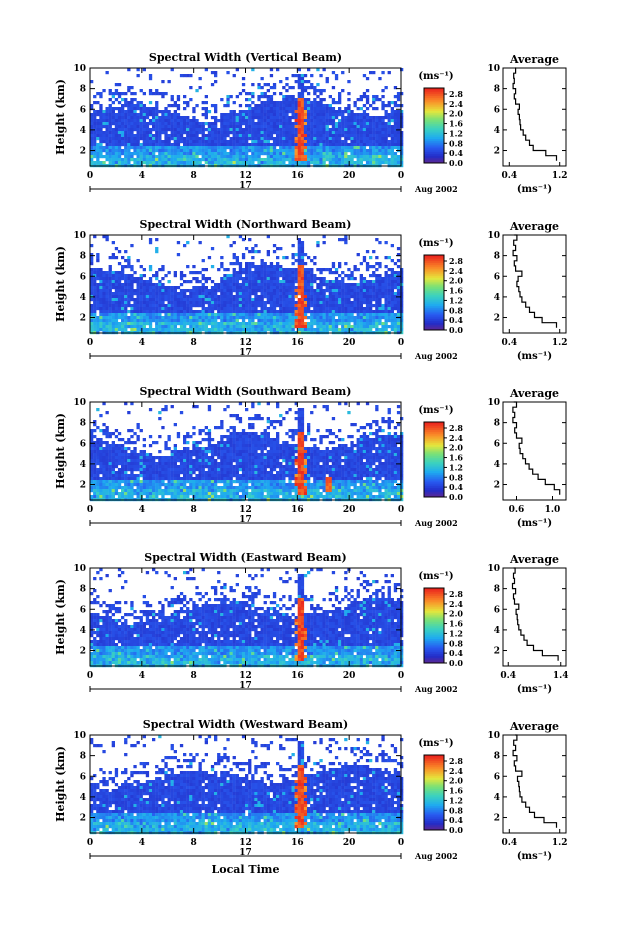  Describe the element at coordinates (534, 356) in the screenshot. I see `avg-x-label: (ms⁻¹)` at that location.